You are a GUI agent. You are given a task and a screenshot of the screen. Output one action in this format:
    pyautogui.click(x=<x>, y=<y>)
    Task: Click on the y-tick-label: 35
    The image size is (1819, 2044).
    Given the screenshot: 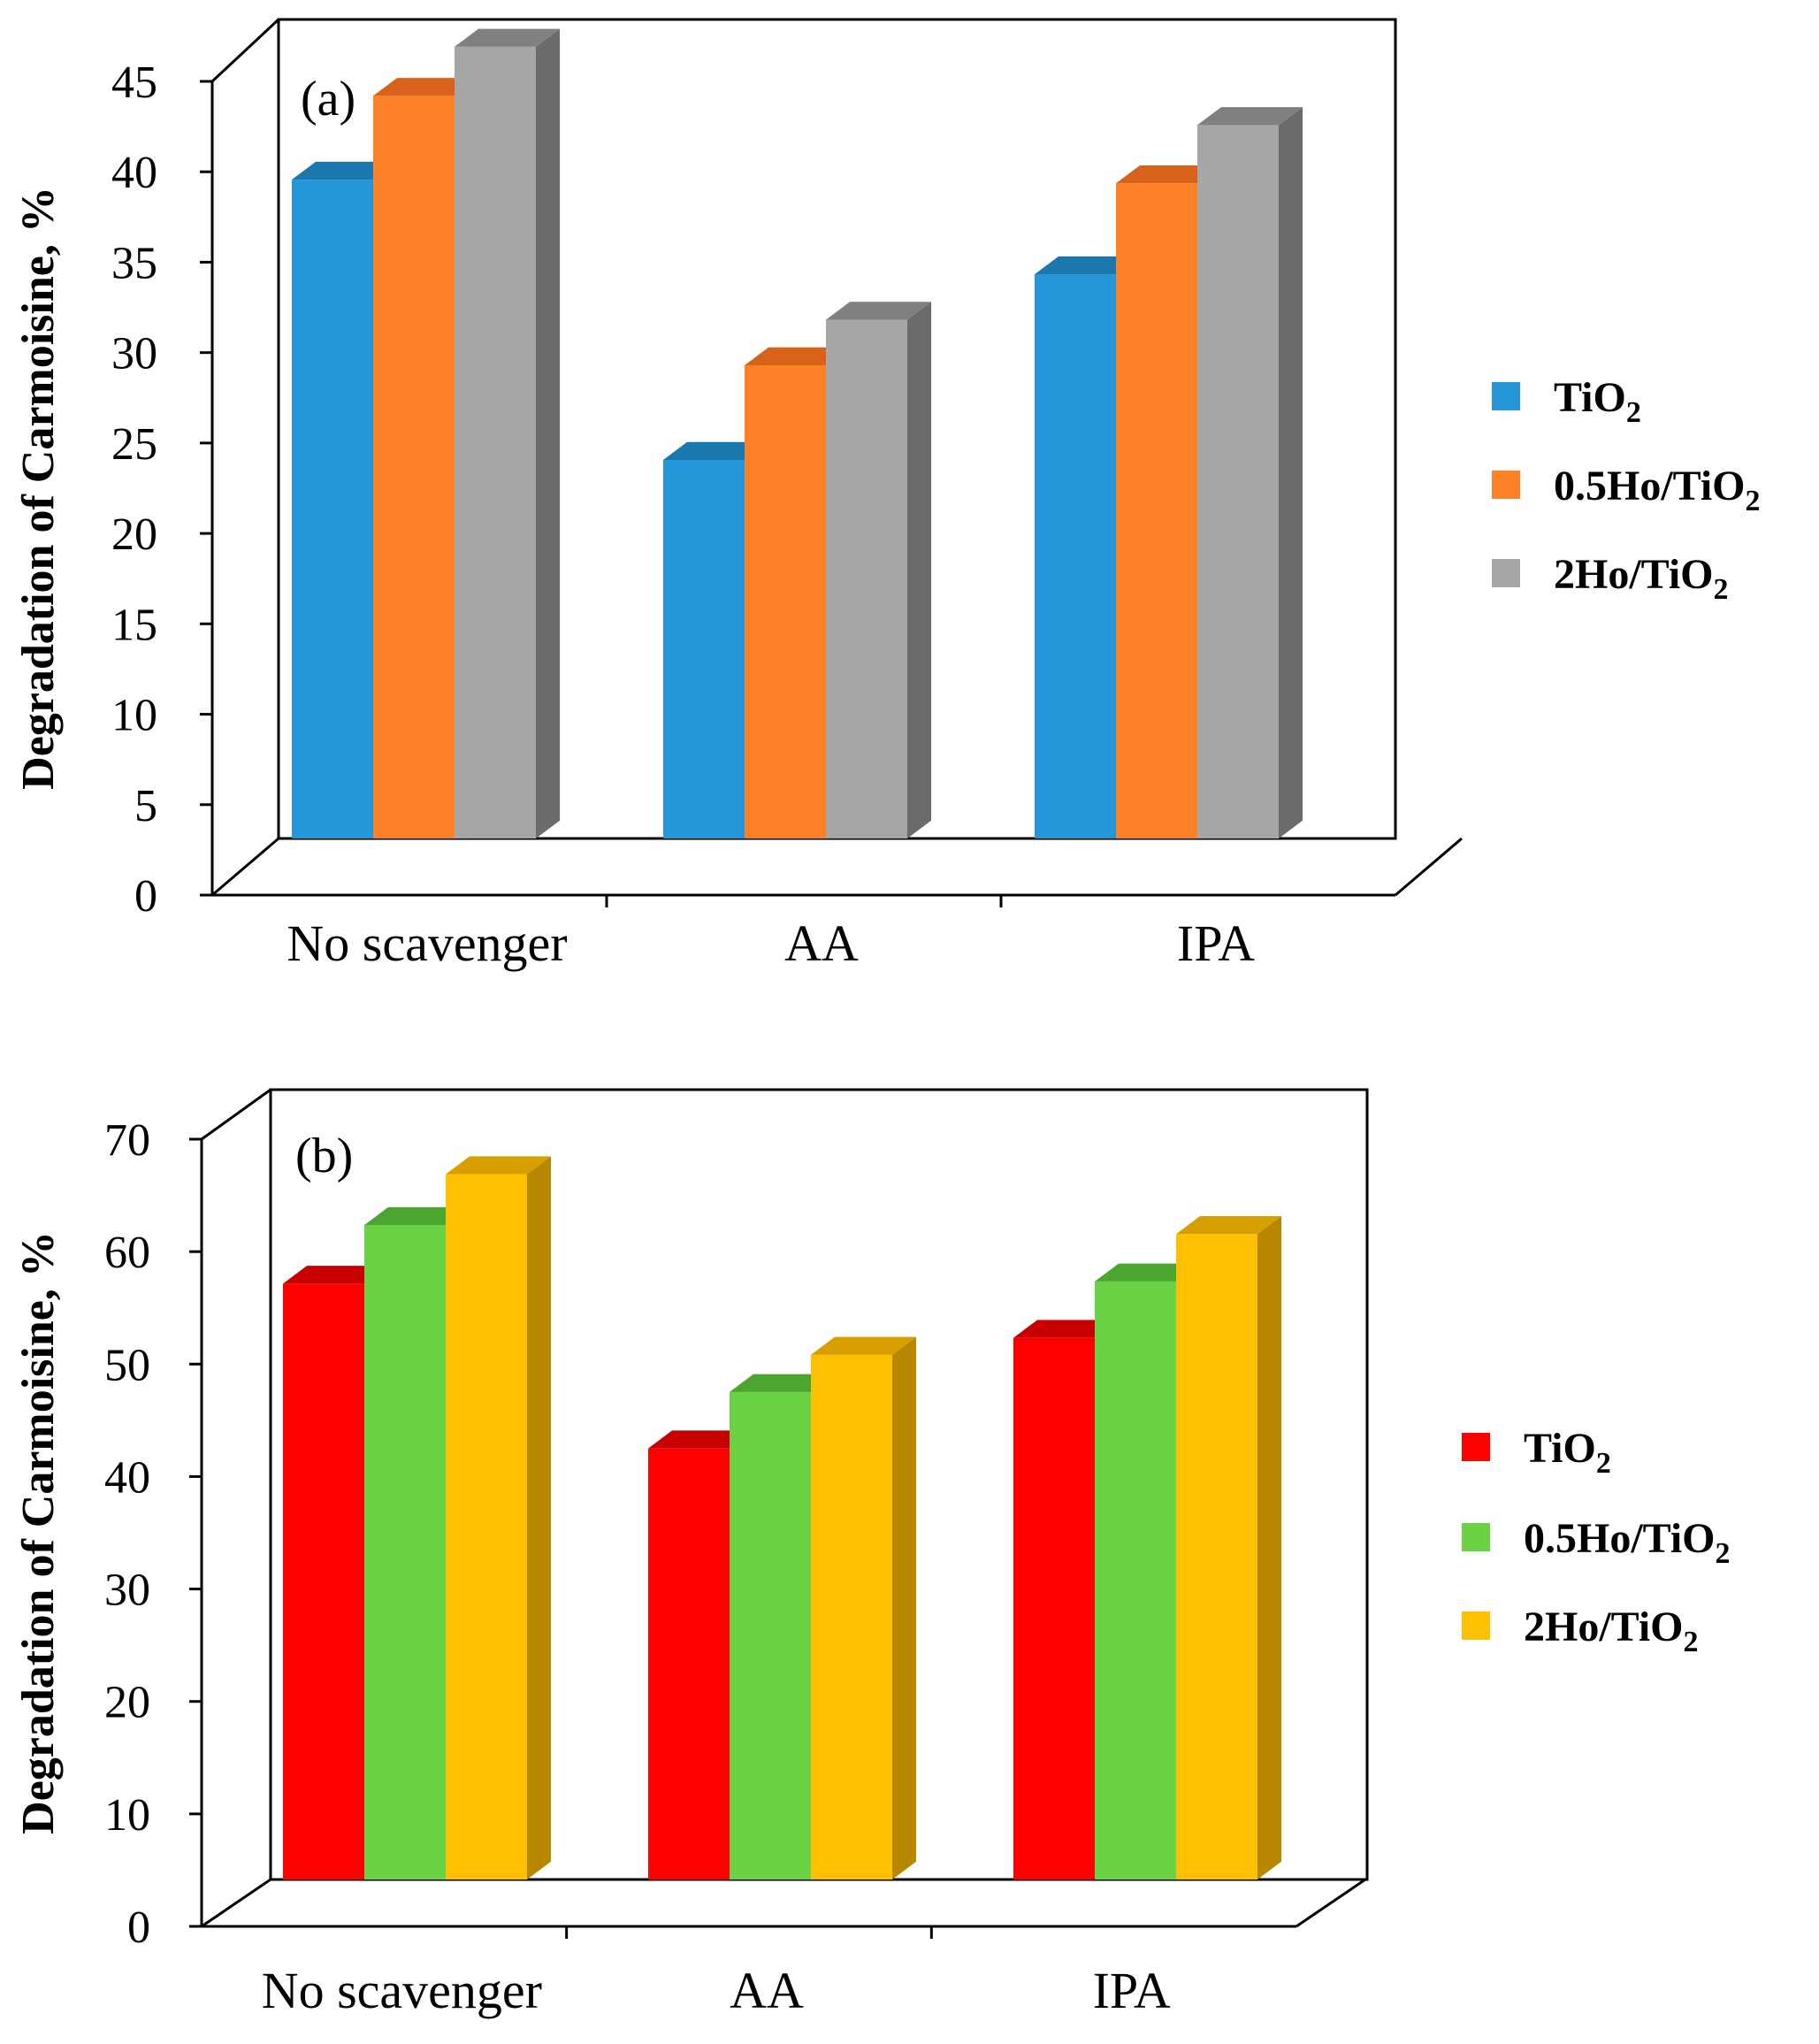 What is the action you would take?
    pyautogui.click(x=134, y=263)
    